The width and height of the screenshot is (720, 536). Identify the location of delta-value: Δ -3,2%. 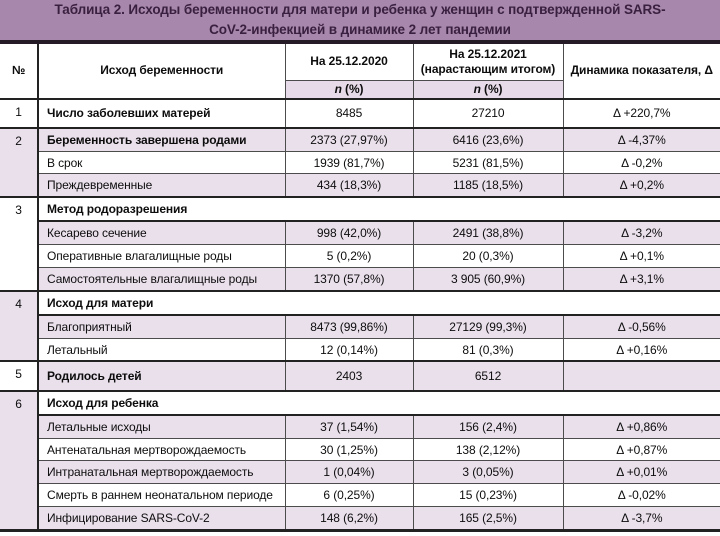
(641, 233).